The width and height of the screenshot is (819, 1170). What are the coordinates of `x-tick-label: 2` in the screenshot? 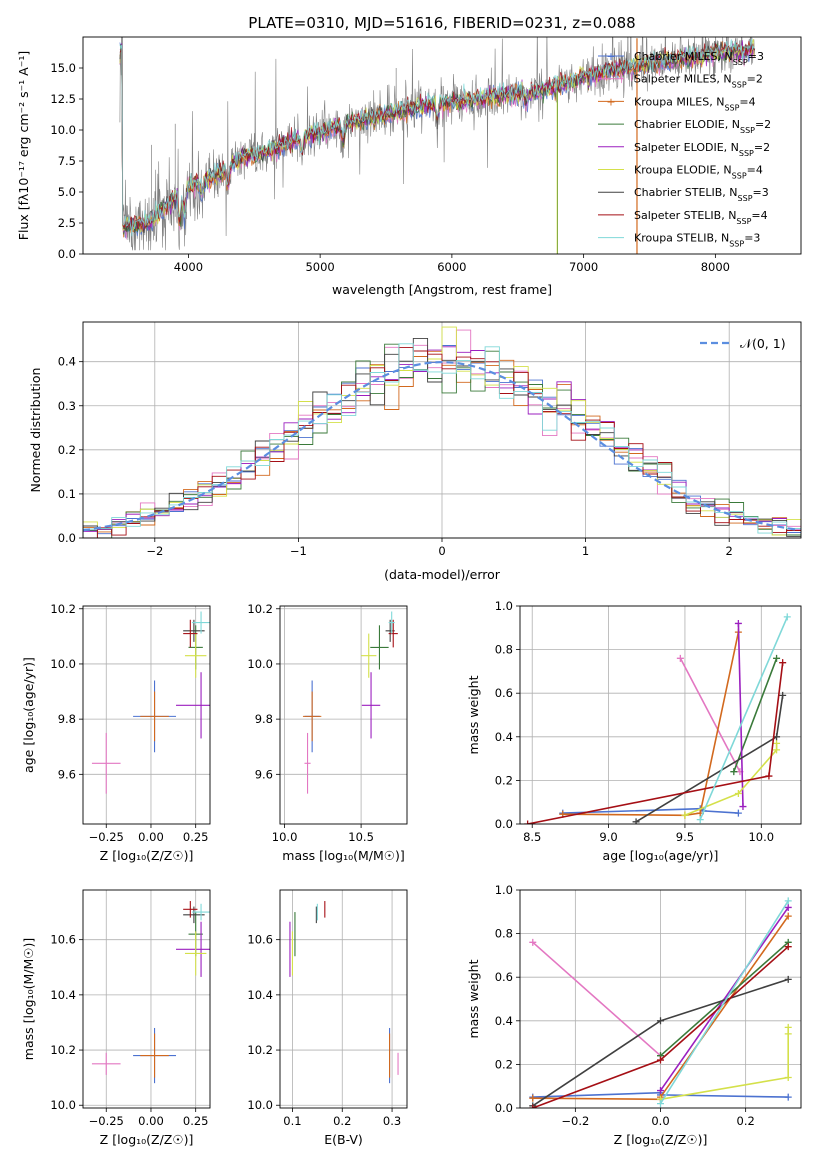 It's located at (729, 551).